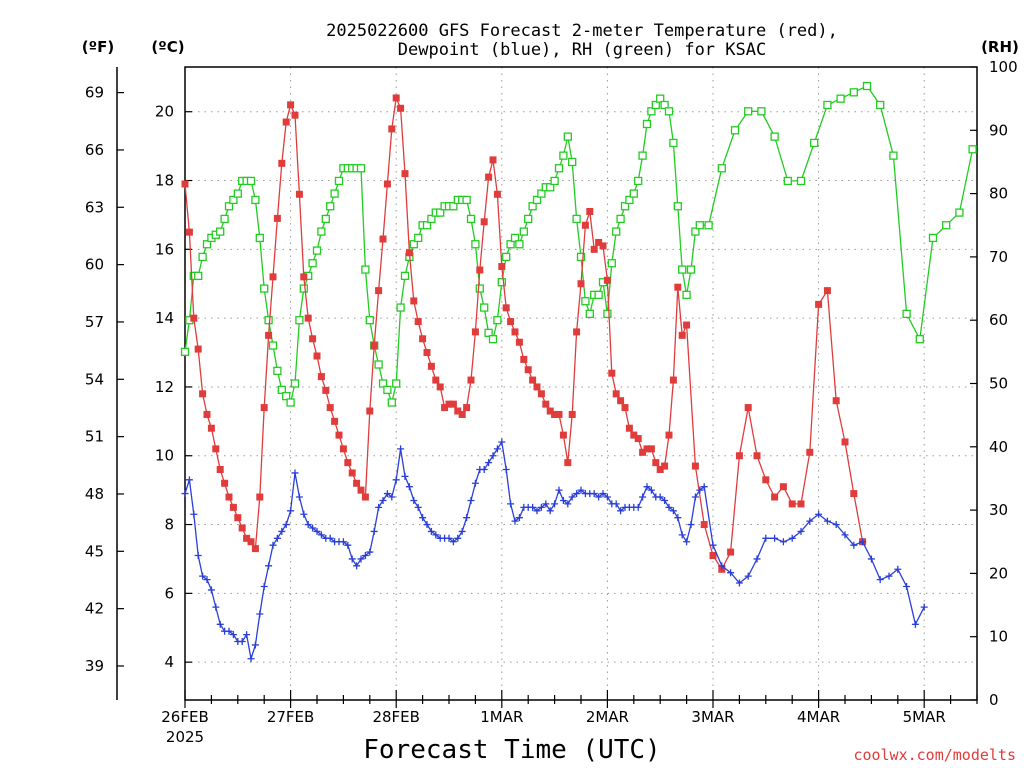  I want to click on rh-tick-label: 70, so click(998, 257).